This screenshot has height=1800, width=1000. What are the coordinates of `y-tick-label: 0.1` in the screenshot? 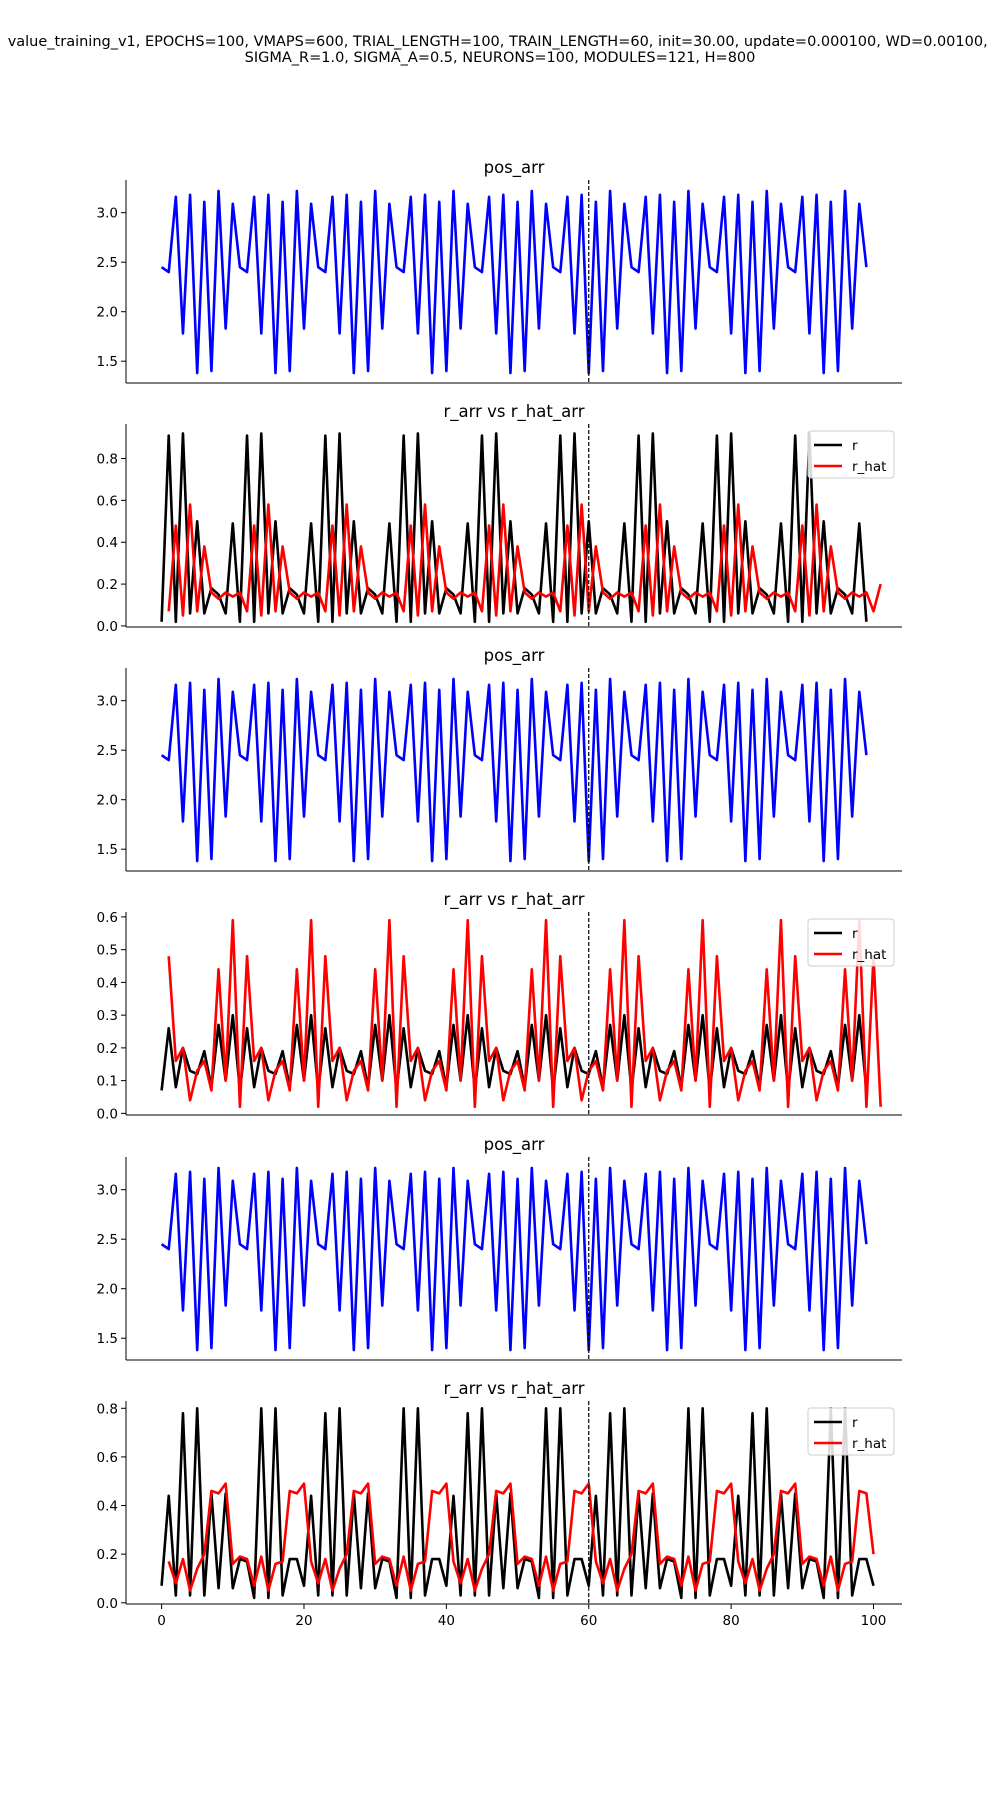 It's located at (107, 1082).